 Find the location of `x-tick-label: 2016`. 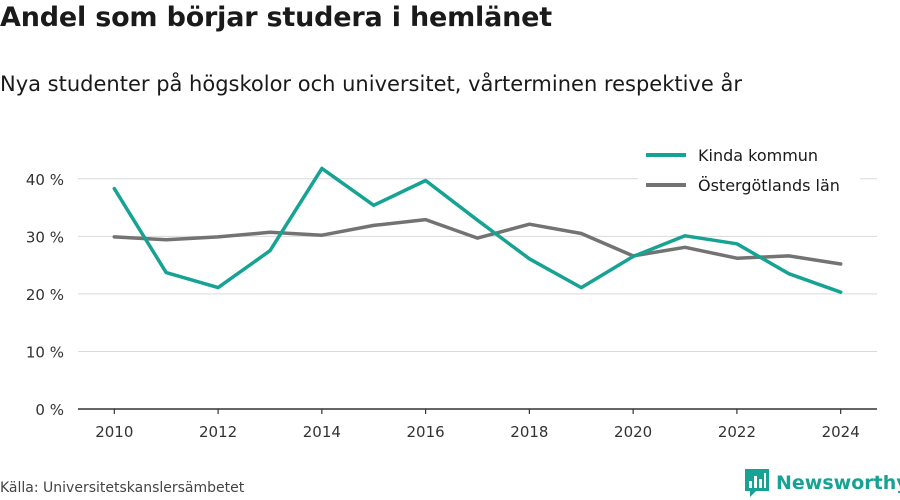

x-tick-label: 2016 is located at coordinates (426, 432).